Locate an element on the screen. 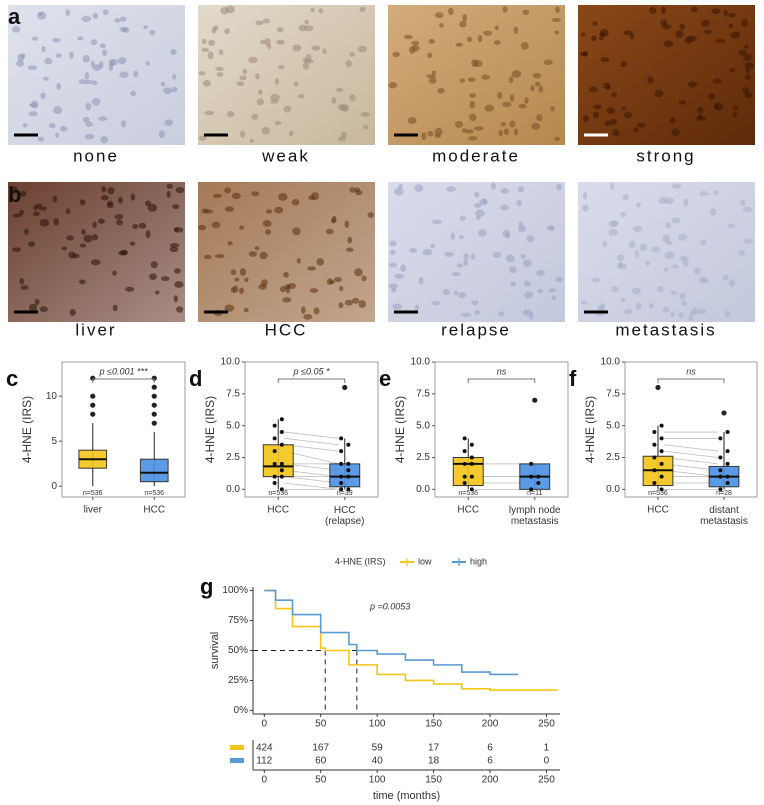 This screenshot has height=805, width=764. x-tick-label: HCC is located at coordinates (154, 510).